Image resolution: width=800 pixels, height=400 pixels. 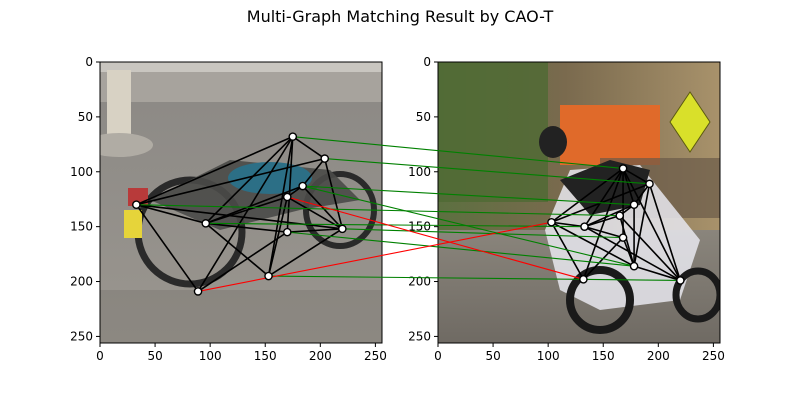 What do you see at coordinates (85, 117) in the screenshot?
I see `left-y-tick-label: 50` at bounding box center [85, 117].